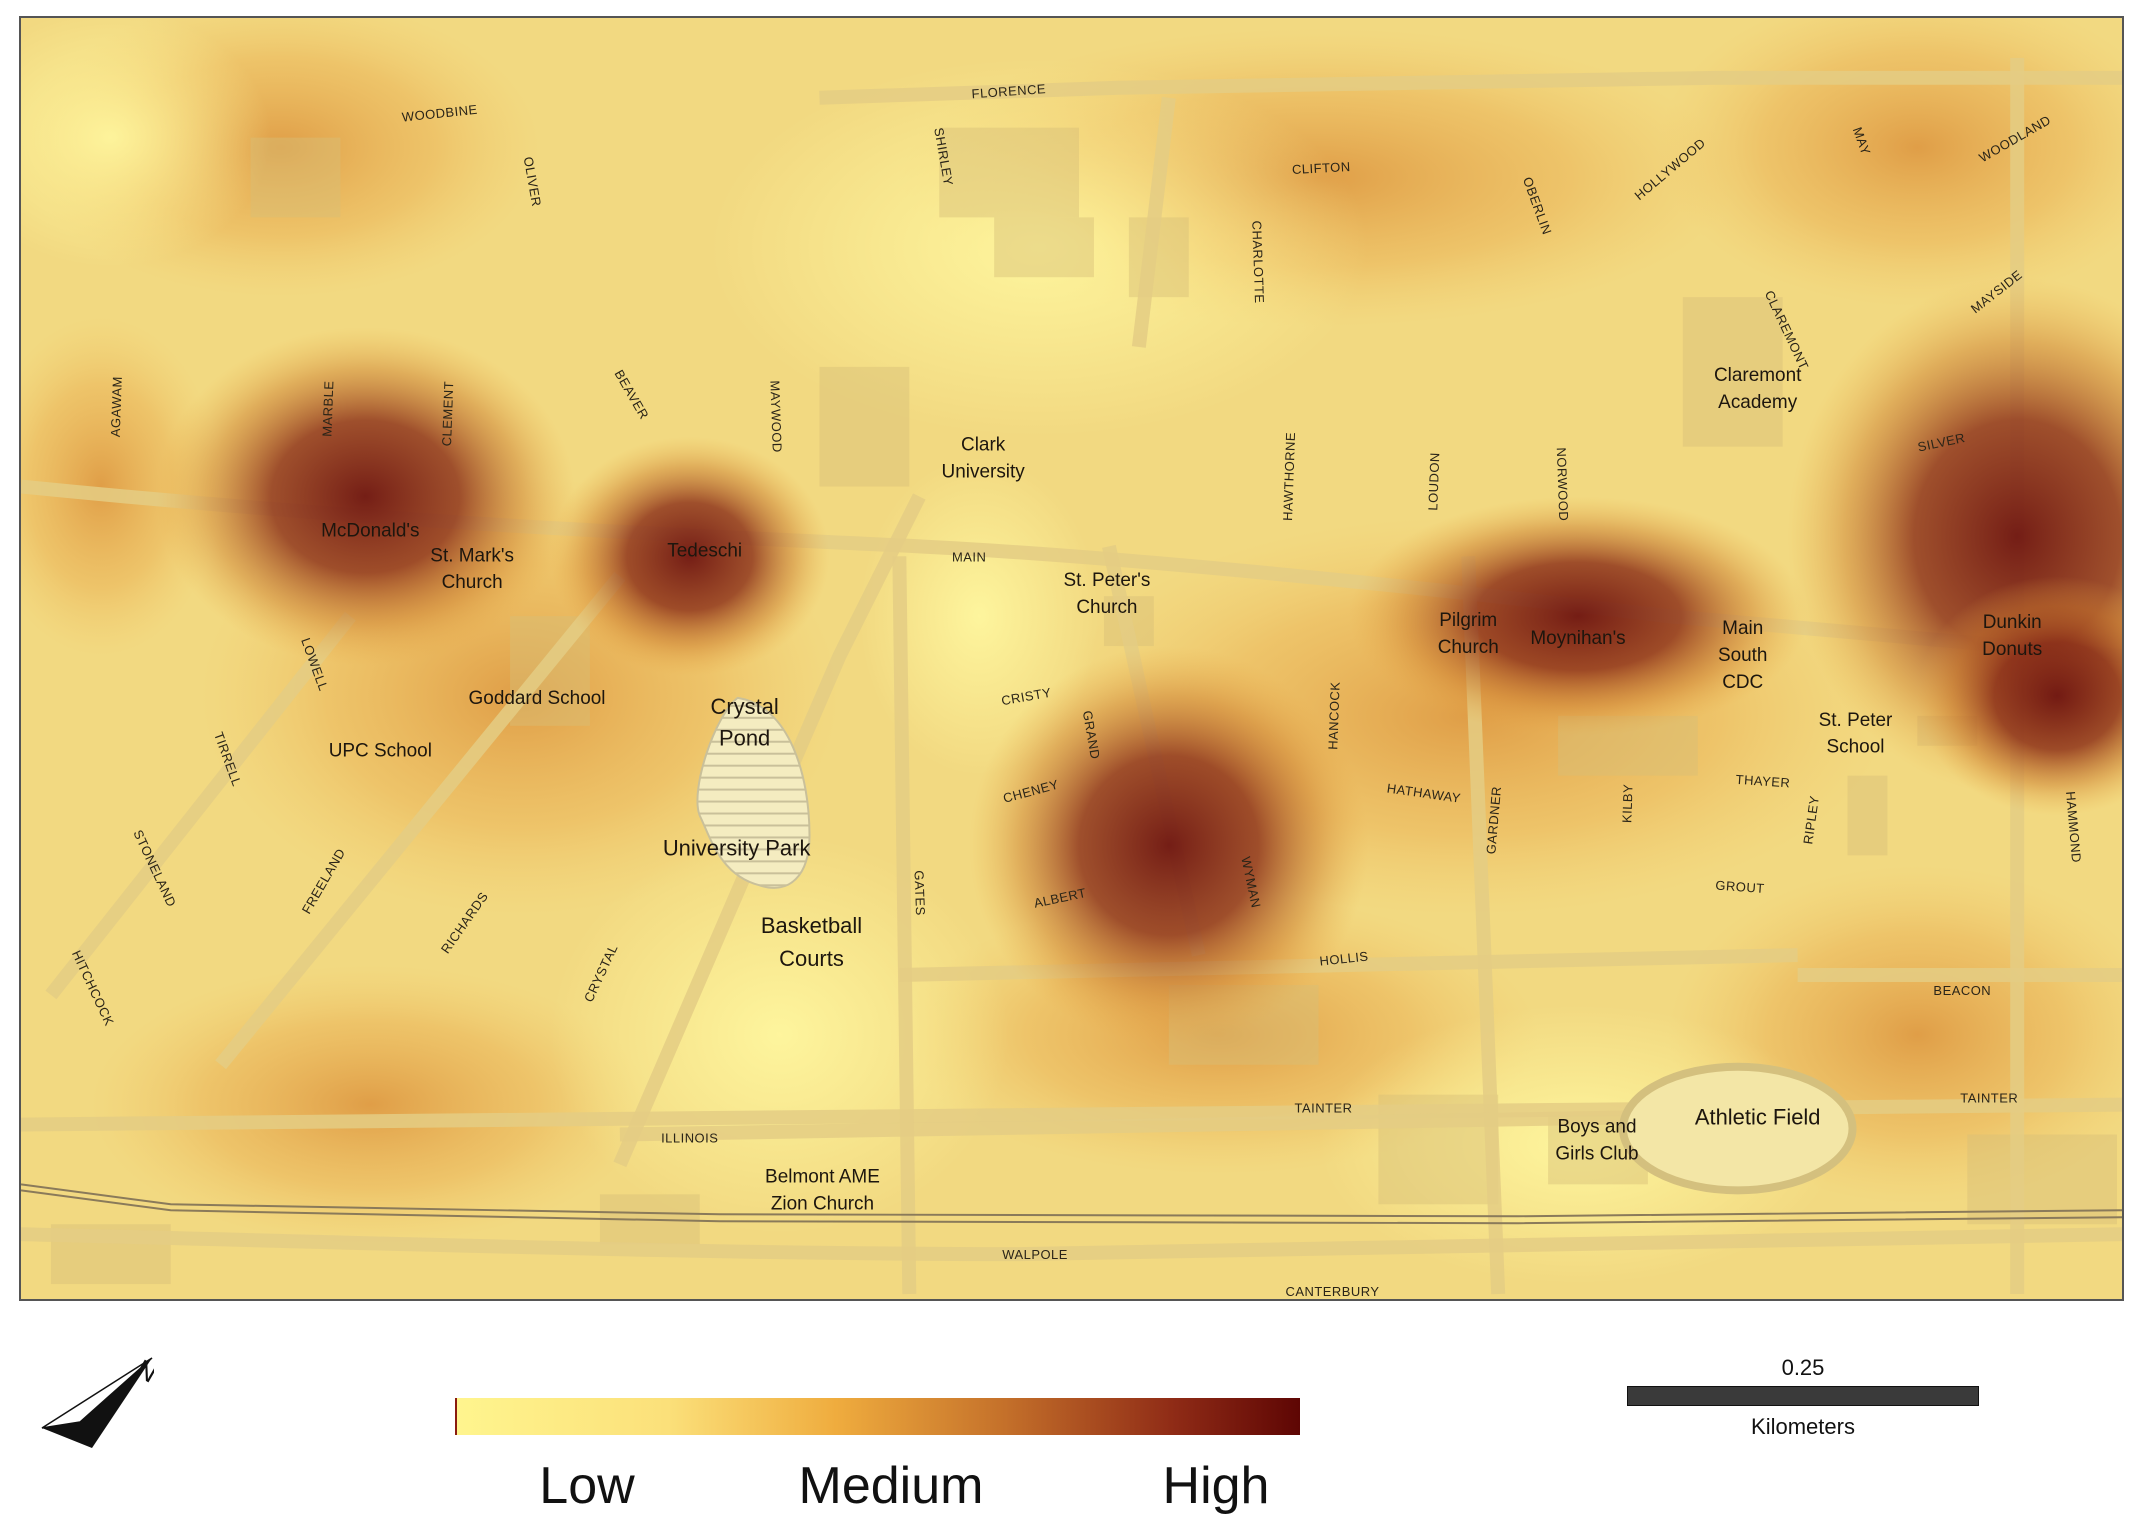 The height and width of the screenshot is (1537, 2139). Describe the element at coordinates (984, 459) in the screenshot. I see `place-label-clark-university: Clark University` at that location.